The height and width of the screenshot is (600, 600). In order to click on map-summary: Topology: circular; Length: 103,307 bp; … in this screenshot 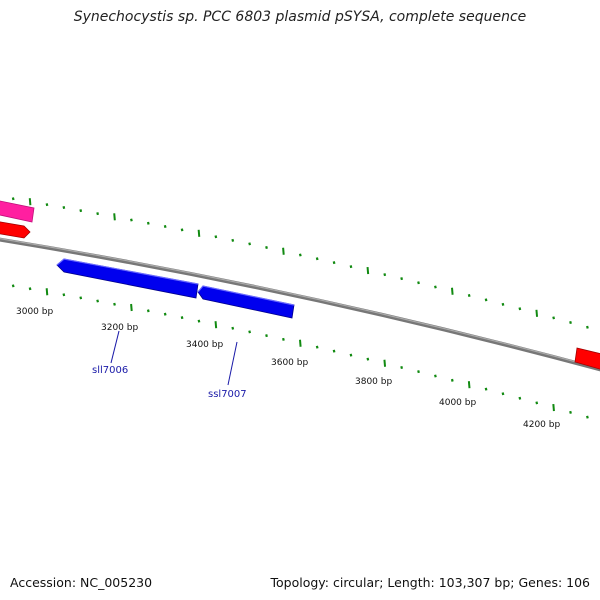, I will do `click(430, 582)`.